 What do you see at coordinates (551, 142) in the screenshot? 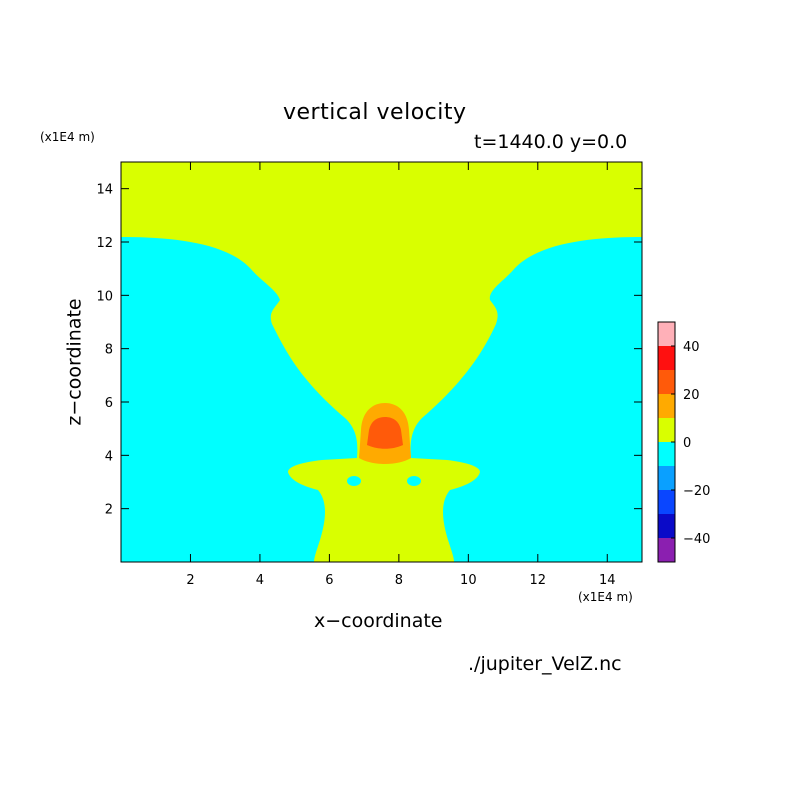
I see `chart-subtitle: t=1440.0 y=0.0` at bounding box center [551, 142].